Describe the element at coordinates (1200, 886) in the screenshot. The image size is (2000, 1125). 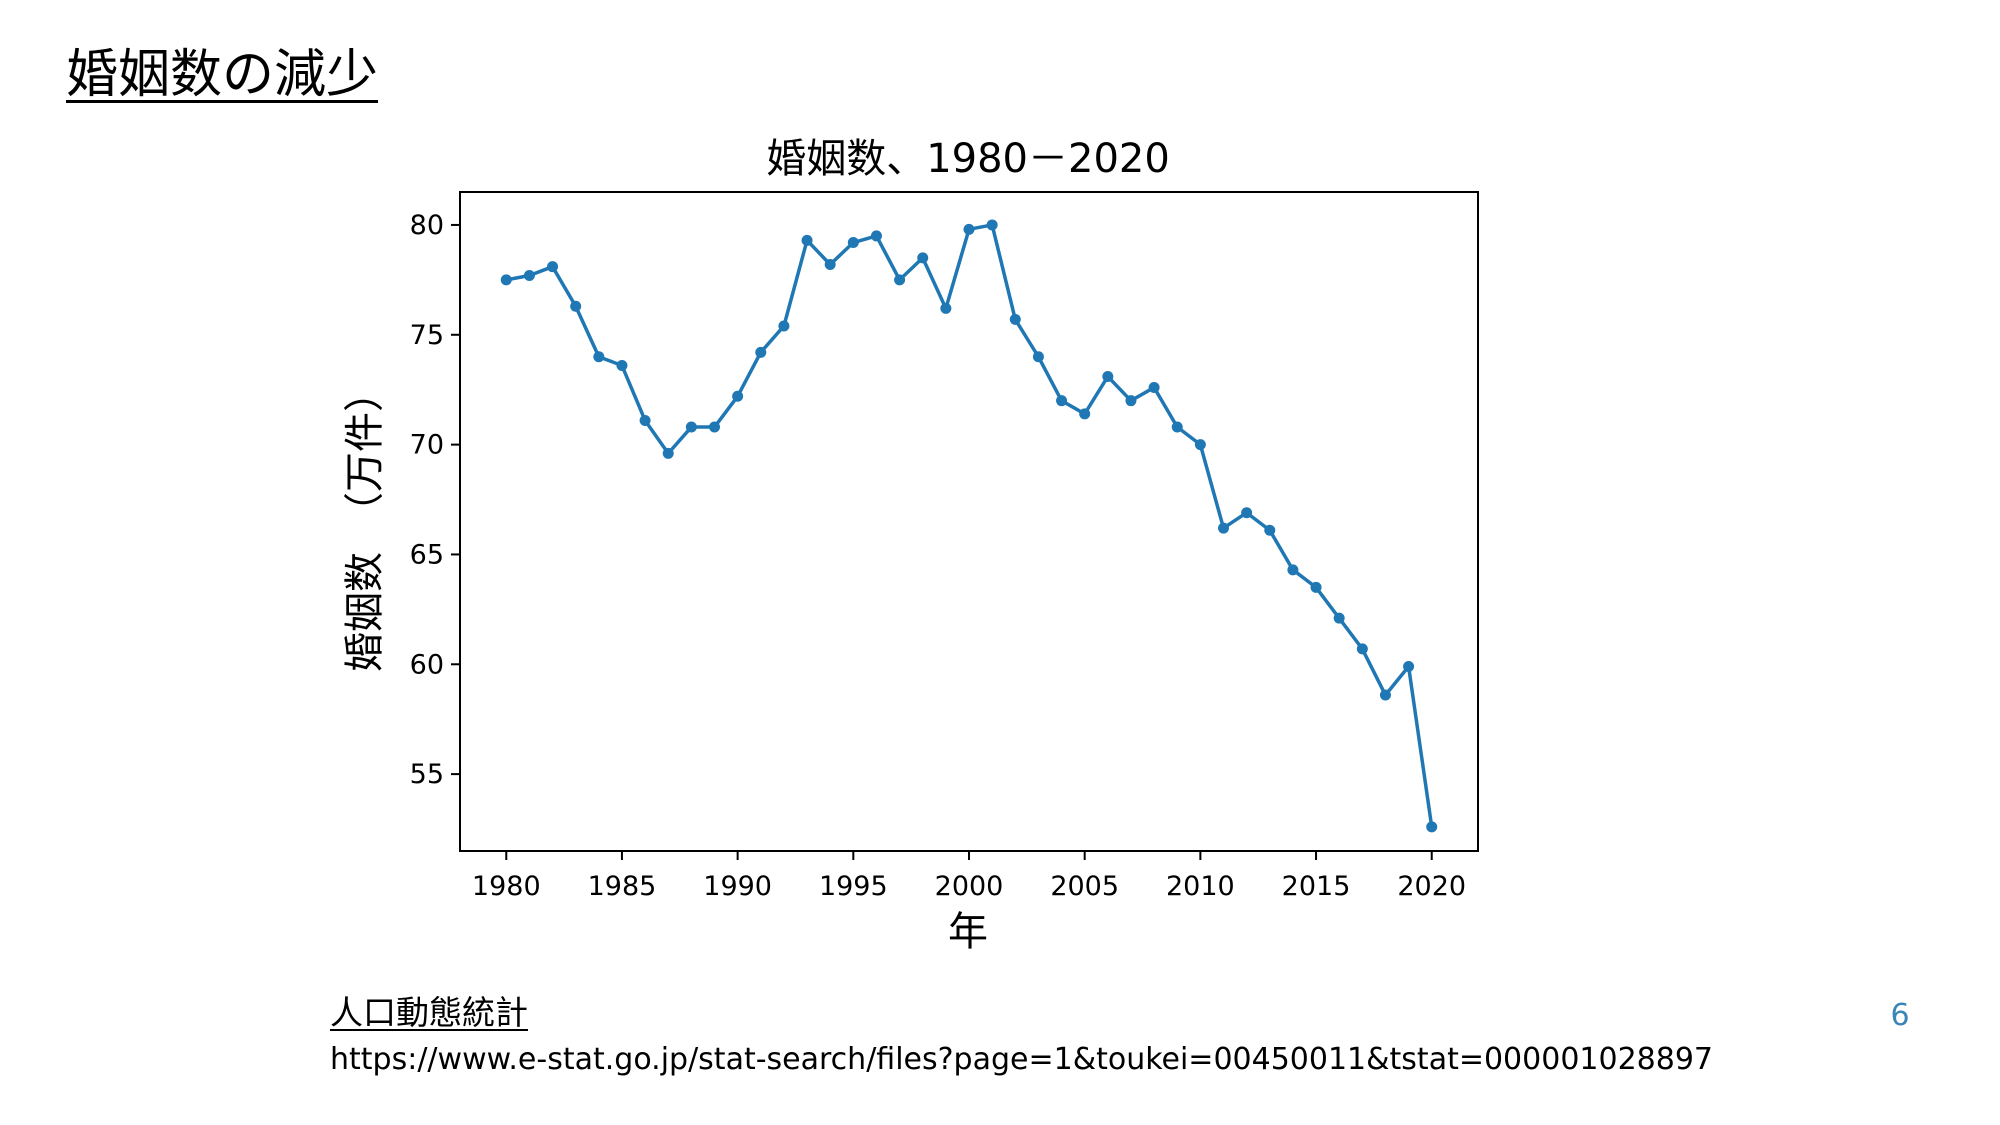
I see `x-tick-label: 2010` at that location.